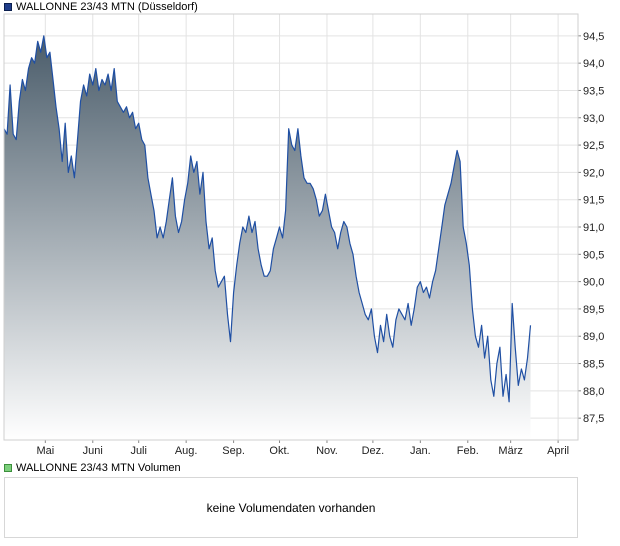 The image size is (620, 546). What do you see at coordinates (593, 419) in the screenshot?
I see `y-tick-label: 87,5` at bounding box center [593, 419].